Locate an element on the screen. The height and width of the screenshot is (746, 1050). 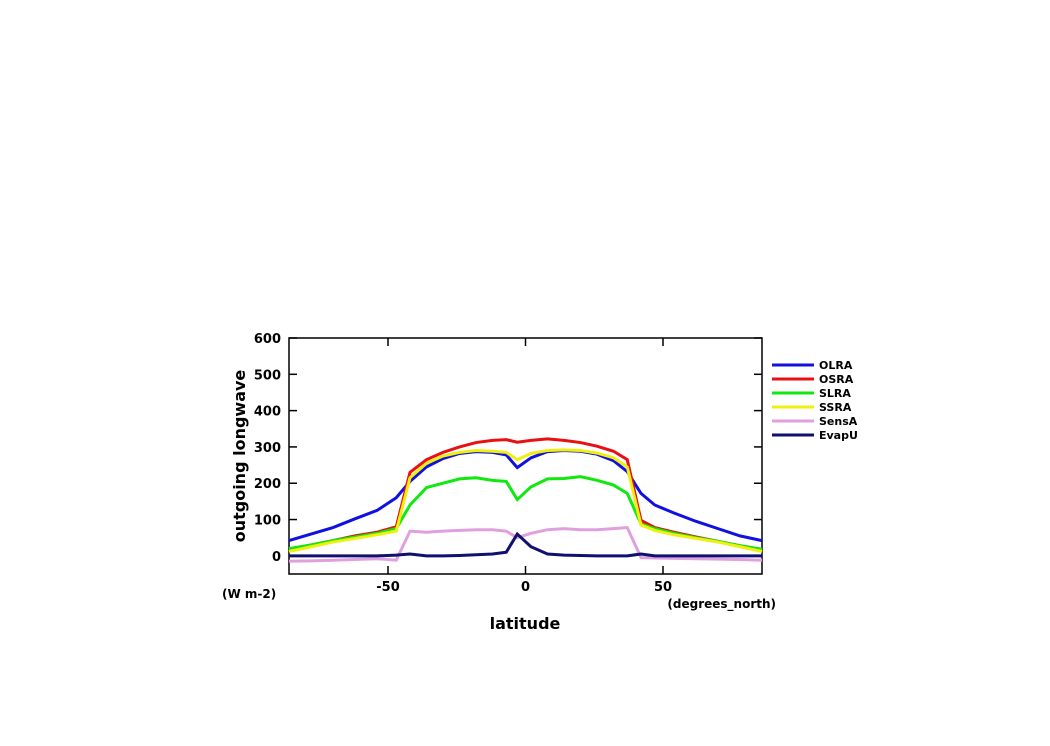
y-tick-label: 100 is located at coordinates (267, 521).